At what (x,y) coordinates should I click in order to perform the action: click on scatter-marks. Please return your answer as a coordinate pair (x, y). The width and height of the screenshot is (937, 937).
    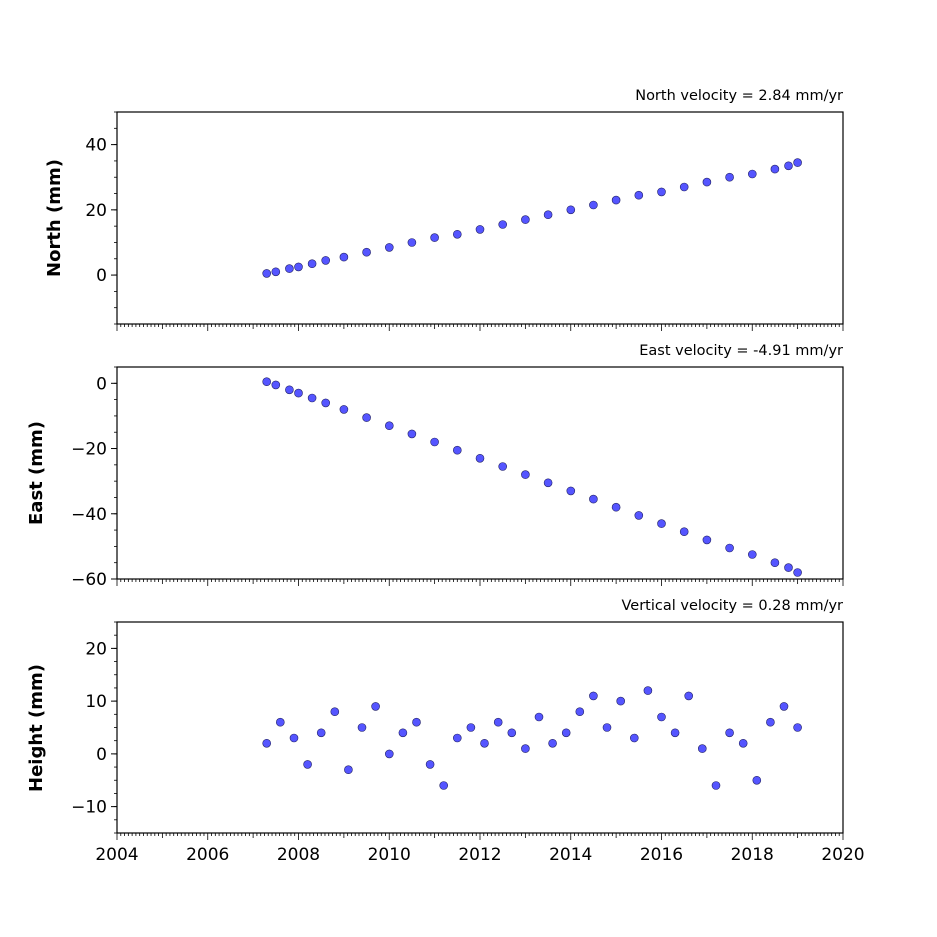
    Looking at the image, I should click on (532, 218).